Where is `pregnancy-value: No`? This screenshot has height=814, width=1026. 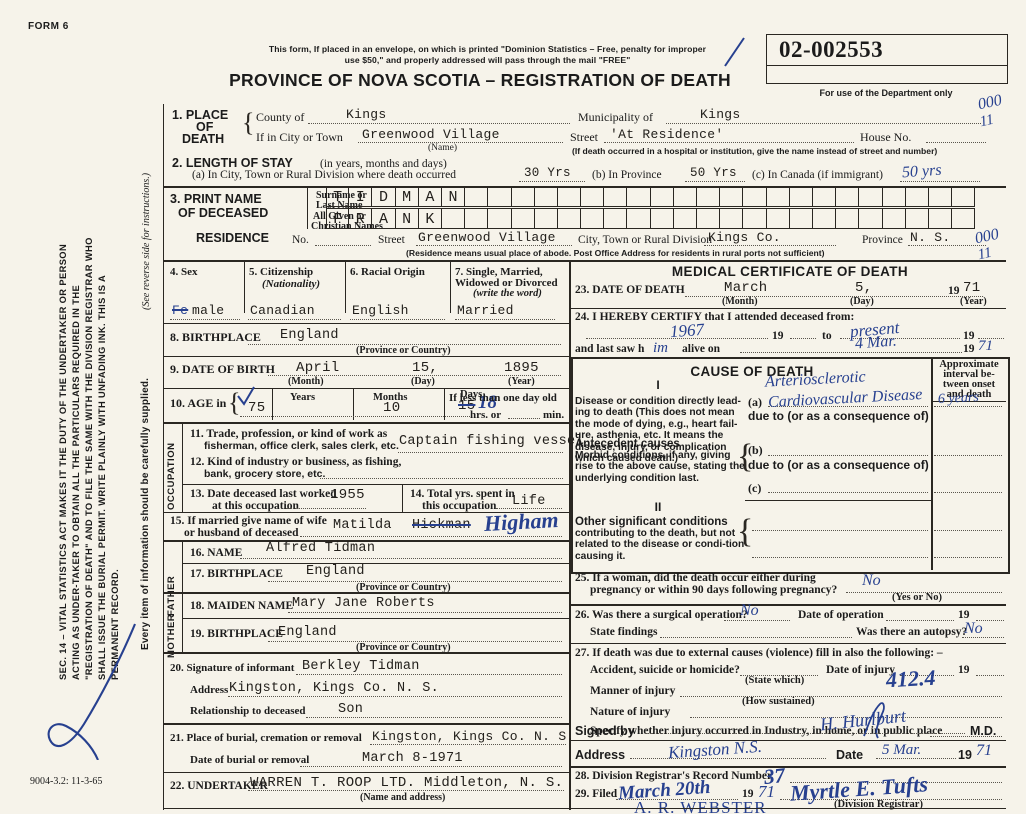 pregnancy-value: No is located at coordinates (871, 580).